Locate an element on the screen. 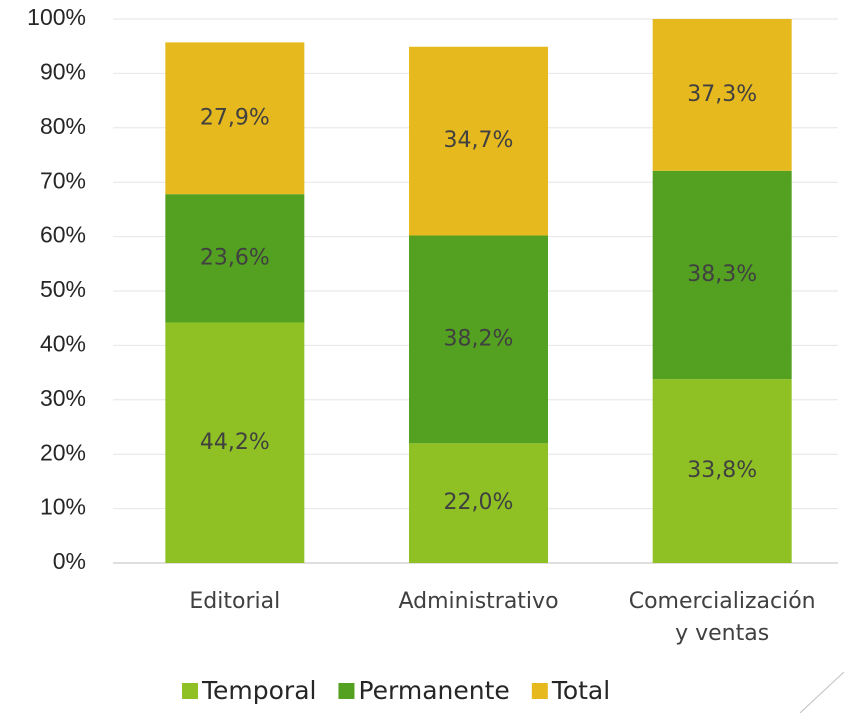  y-tick-label: 90% is located at coordinates (63, 71).